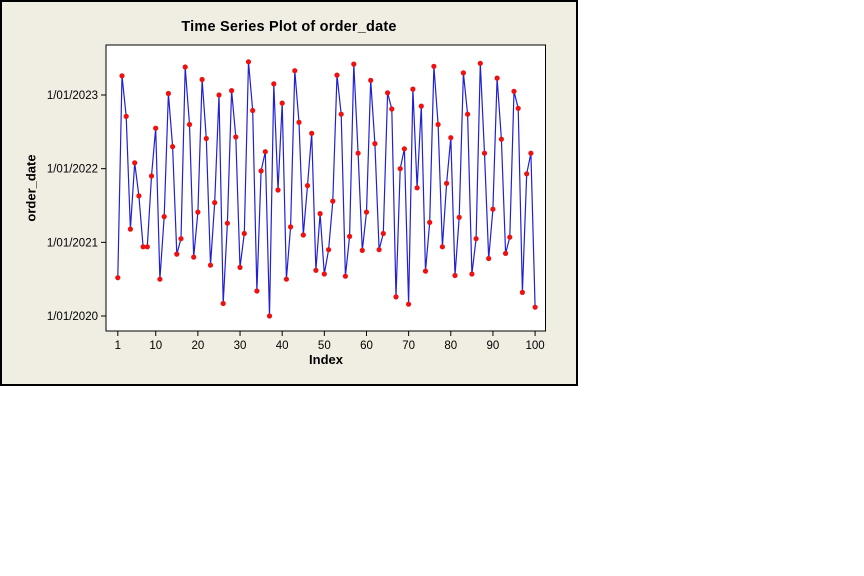  Describe the element at coordinates (72, 96) in the screenshot. I see `y-tick-label: 1/01/2023` at that location.